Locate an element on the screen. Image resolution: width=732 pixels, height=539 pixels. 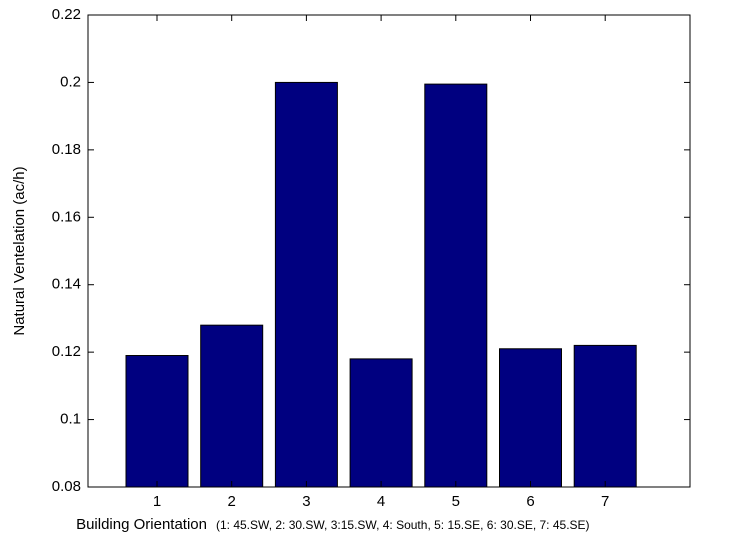
y-tick-label: 0.22 is located at coordinates (66, 14).